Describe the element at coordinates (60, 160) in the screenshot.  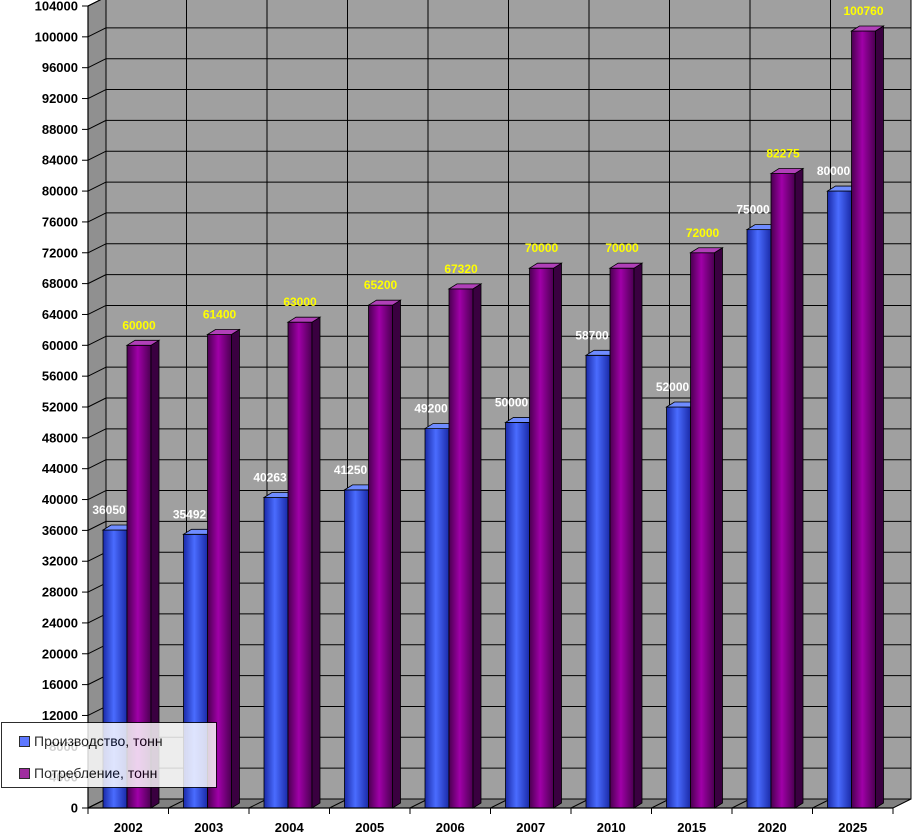
I see `y-tick-label: 84000` at that location.